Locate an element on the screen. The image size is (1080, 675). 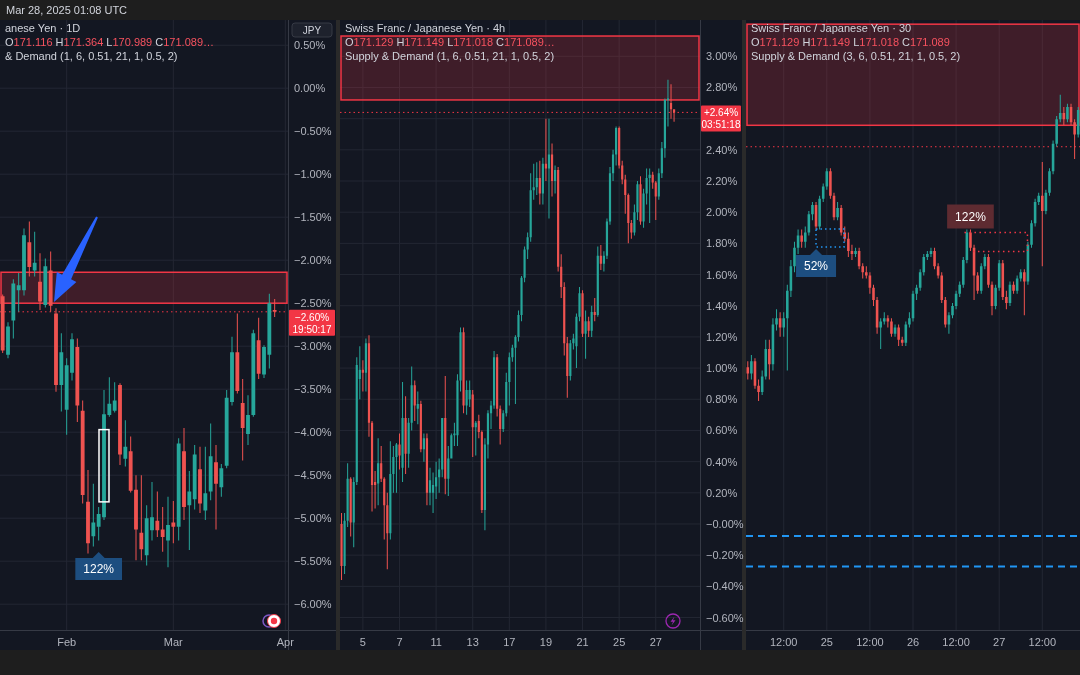
x-tick-label: Apr is located at coordinates (285, 642).